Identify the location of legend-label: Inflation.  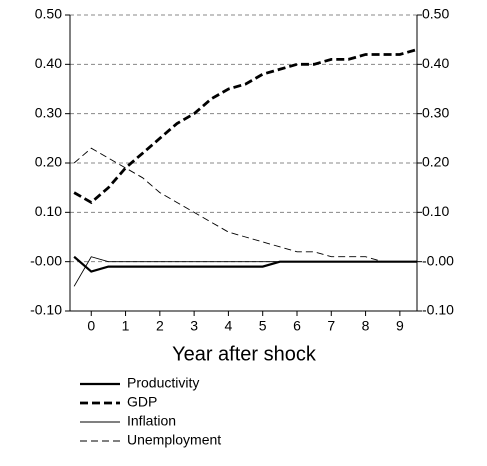
(151, 421).